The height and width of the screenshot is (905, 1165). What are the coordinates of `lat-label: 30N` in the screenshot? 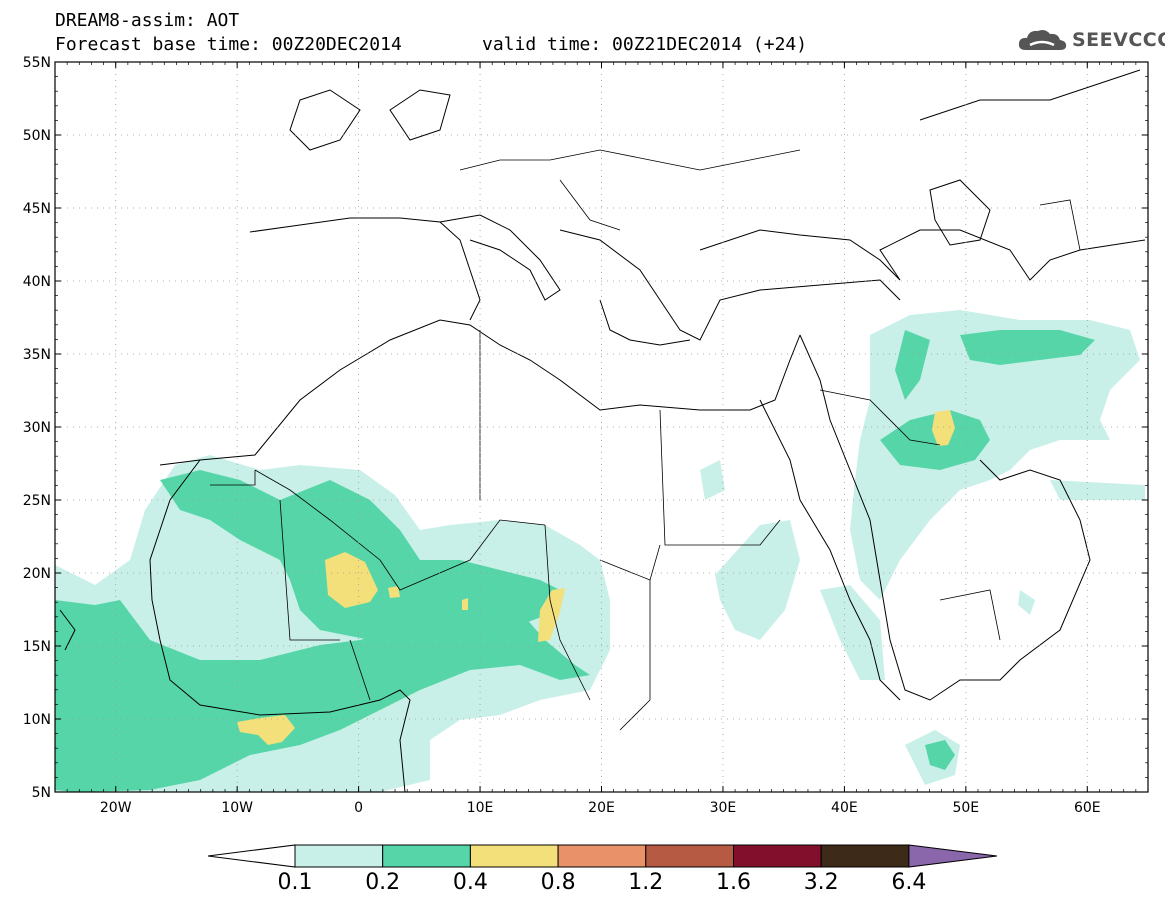 It's located at (37, 428).